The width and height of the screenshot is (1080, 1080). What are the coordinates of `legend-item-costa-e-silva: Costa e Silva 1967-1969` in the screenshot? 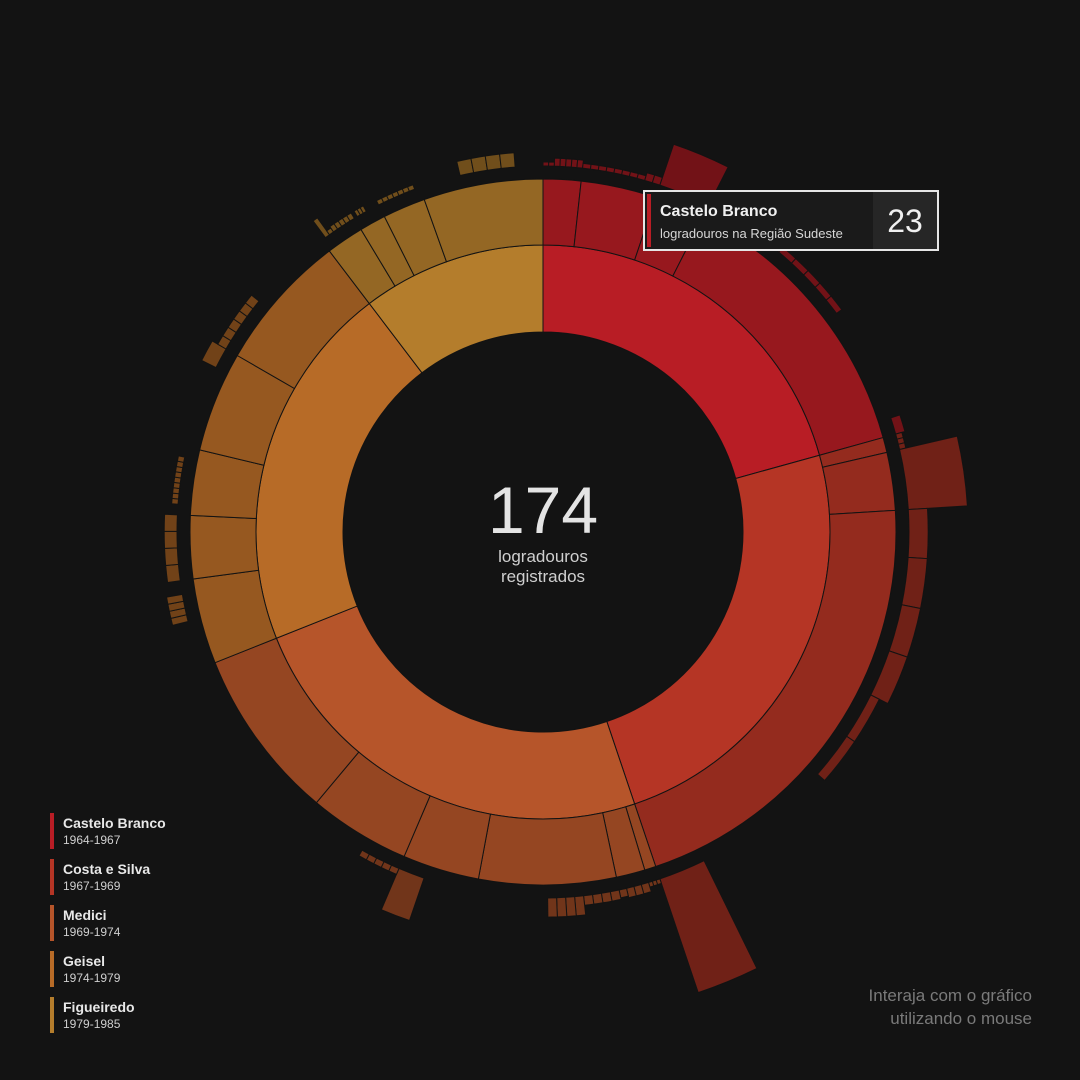 It's located at (108, 877).